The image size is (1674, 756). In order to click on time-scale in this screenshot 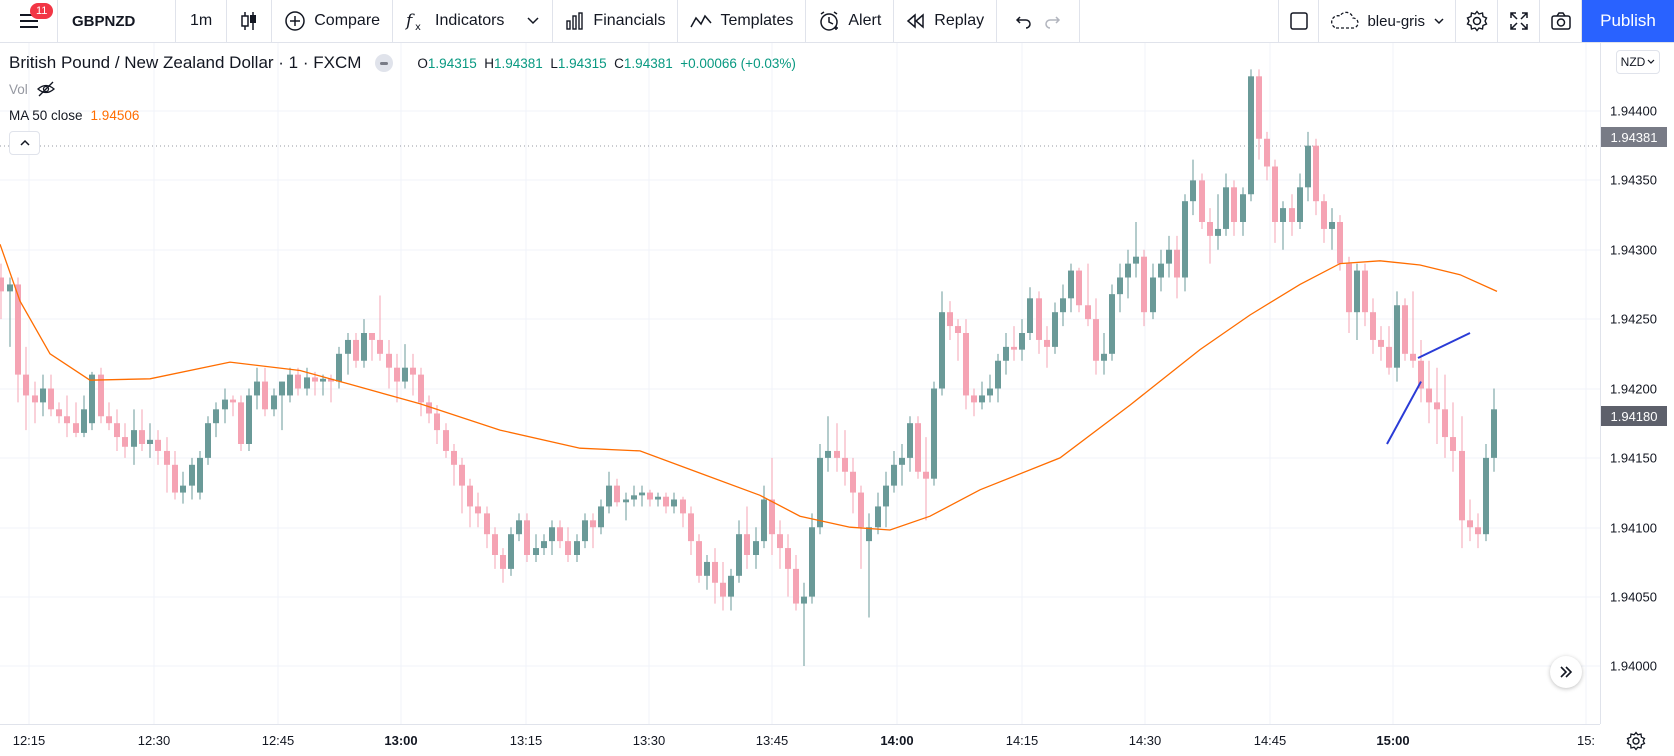, I will do `click(800, 740)`.